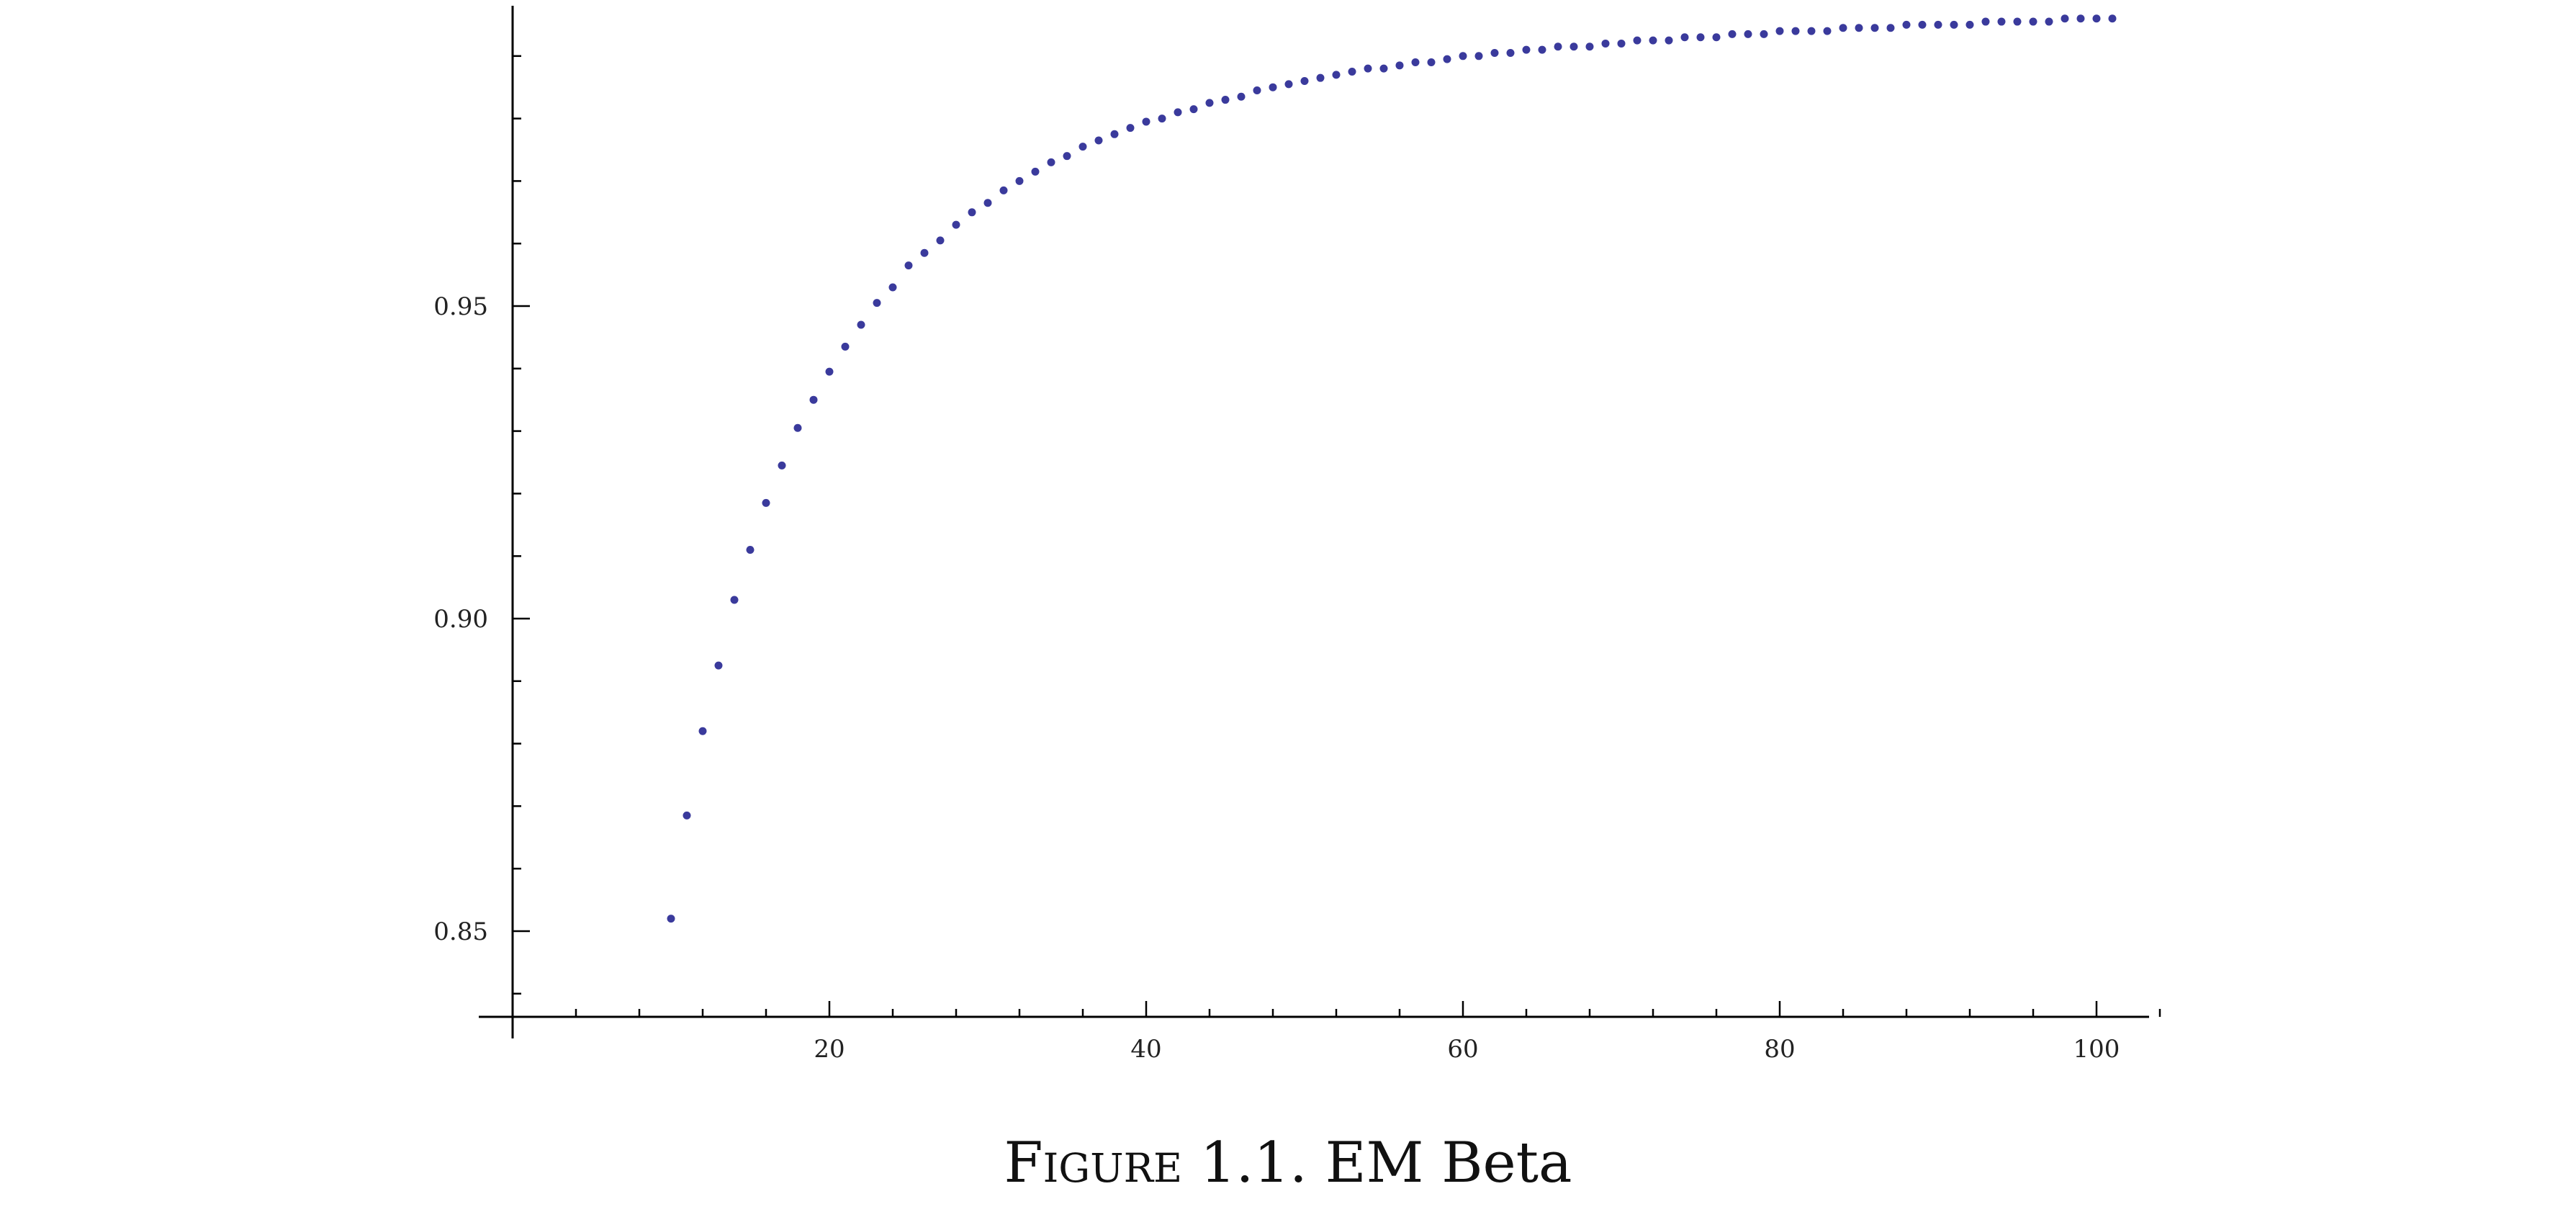 The height and width of the screenshot is (1212, 2576). Describe the element at coordinates (1448, 1163) in the screenshot. I see `figure-title: EM Beta` at that location.